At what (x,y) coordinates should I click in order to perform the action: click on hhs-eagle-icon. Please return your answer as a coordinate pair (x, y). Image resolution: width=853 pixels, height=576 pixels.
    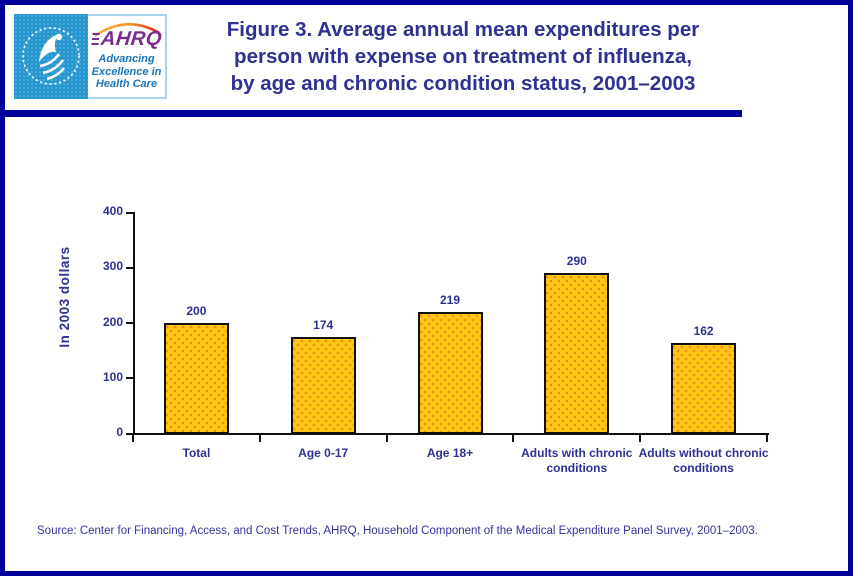
    Looking at the image, I should click on (51, 56).